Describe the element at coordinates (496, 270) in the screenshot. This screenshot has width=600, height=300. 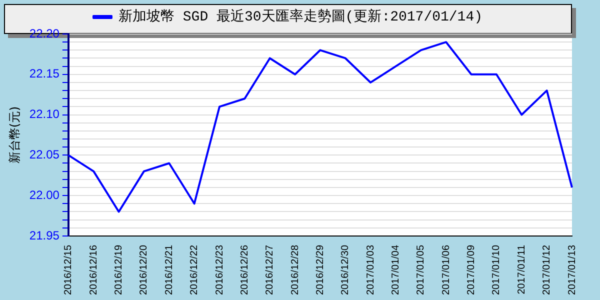
I see `x-tick-label: 2017/01/10` at that location.